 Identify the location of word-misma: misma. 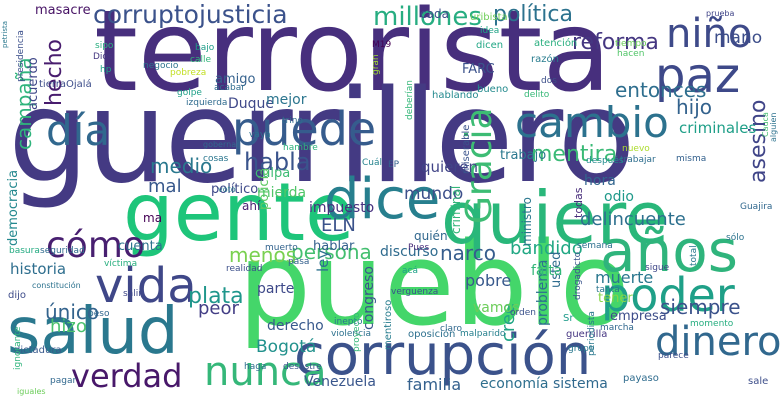
(691, 159).